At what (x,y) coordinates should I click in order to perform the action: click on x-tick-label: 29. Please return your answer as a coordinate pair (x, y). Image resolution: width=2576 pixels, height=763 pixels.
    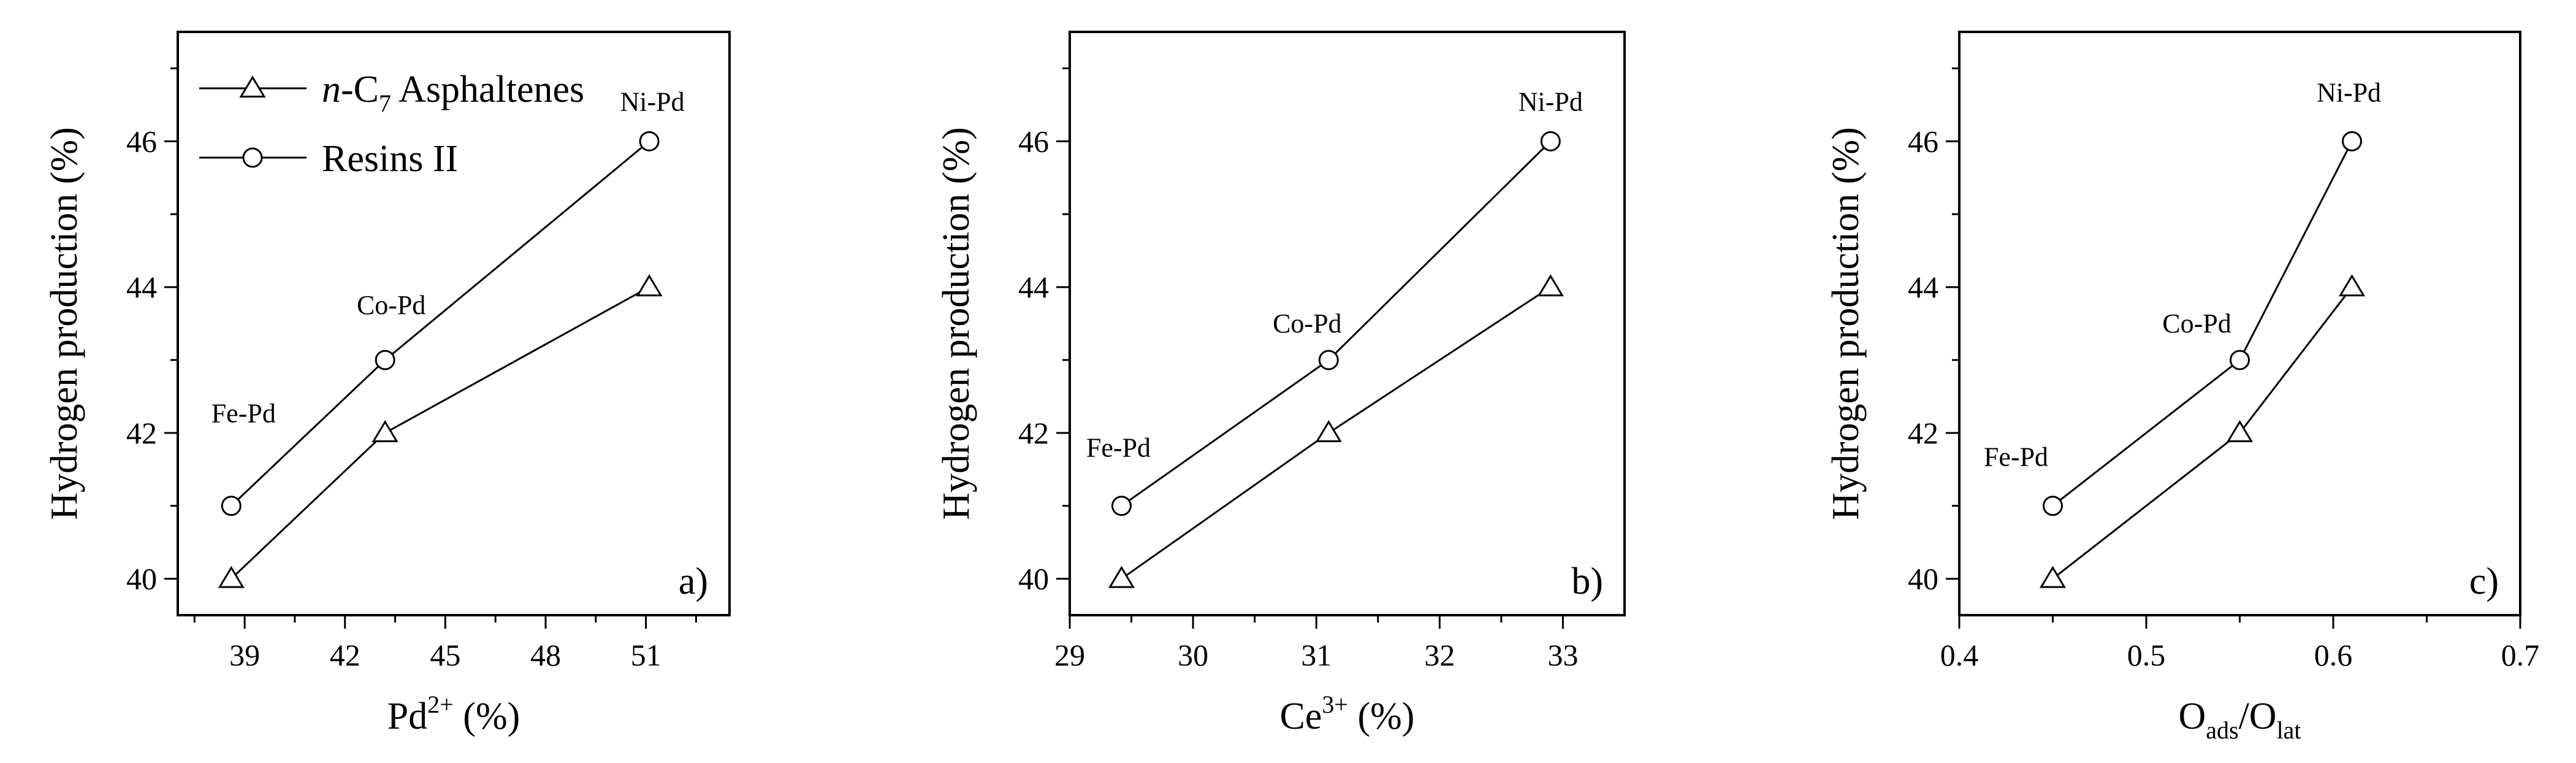
    Looking at the image, I should click on (1069, 655).